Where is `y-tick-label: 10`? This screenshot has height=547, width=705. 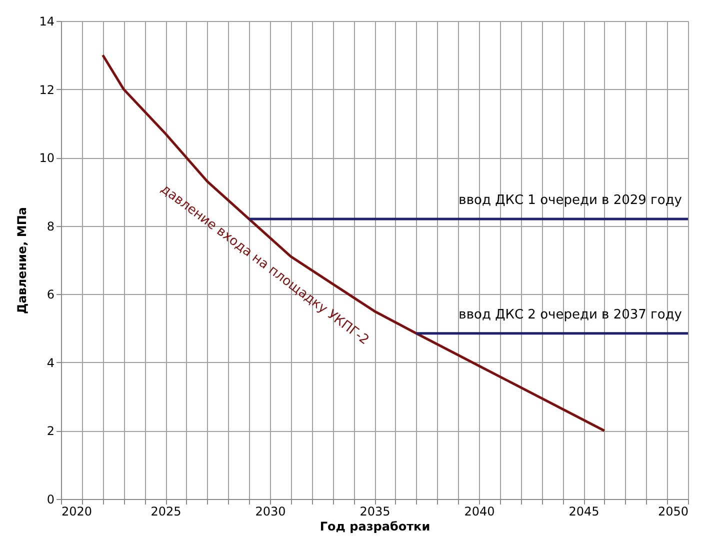
y-tick-label: 10 is located at coordinates (46, 158).